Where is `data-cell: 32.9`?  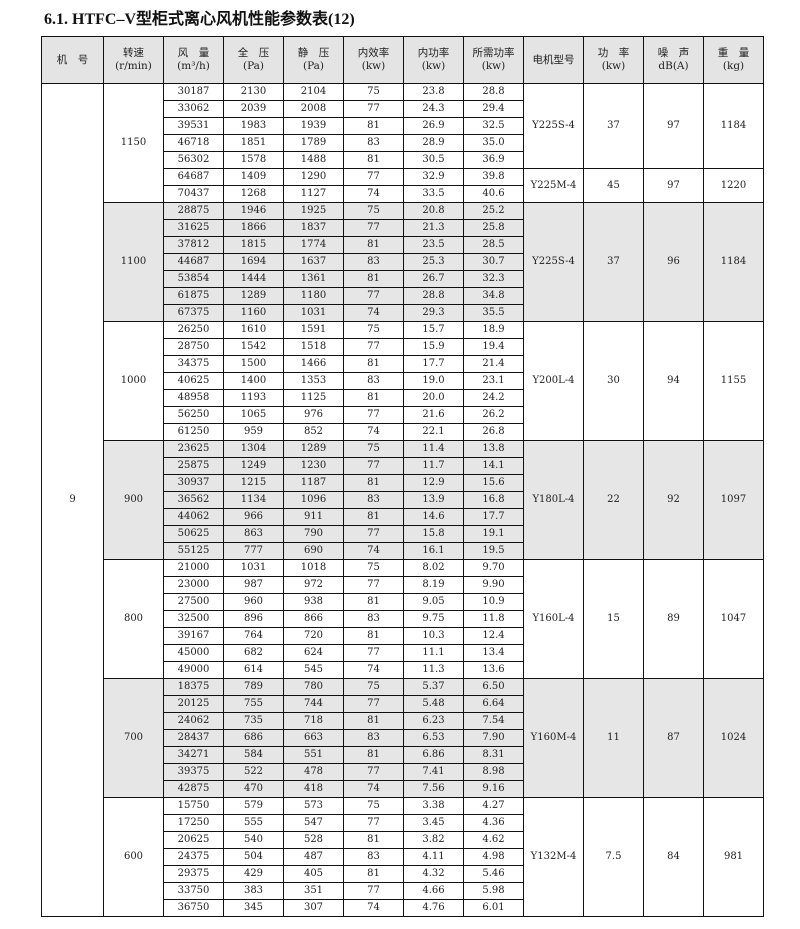
data-cell: 32.9 is located at coordinates (433, 177).